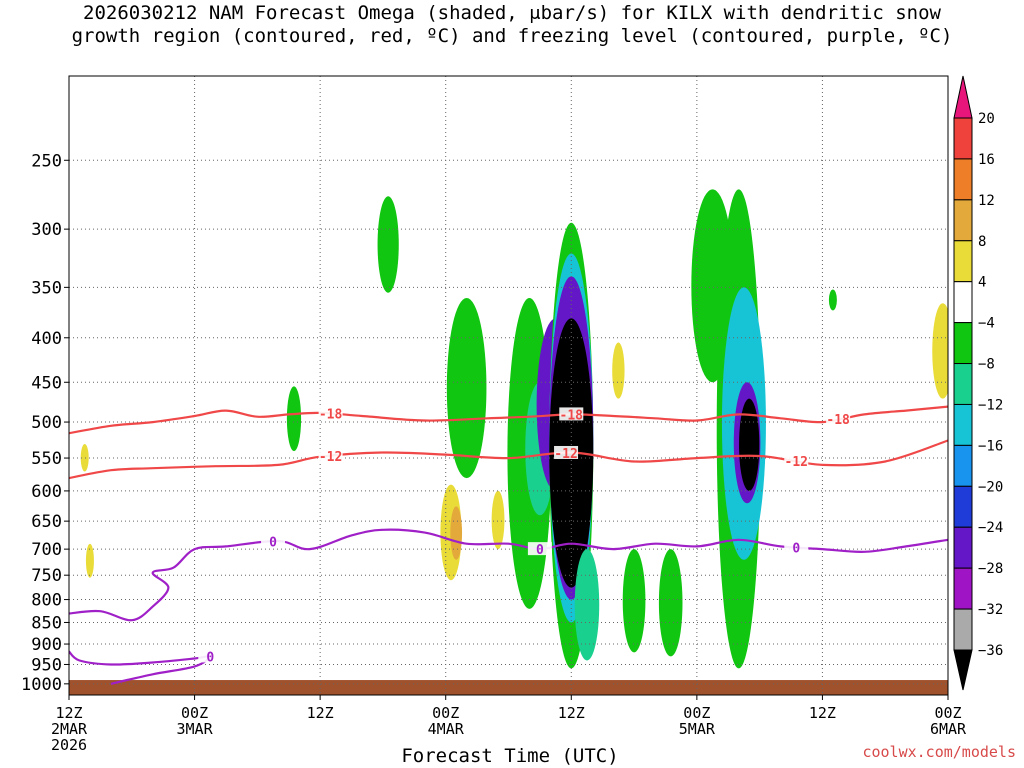 The height and width of the screenshot is (768, 1024). I want to click on contour-label-1-1: -12, so click(565, 454).